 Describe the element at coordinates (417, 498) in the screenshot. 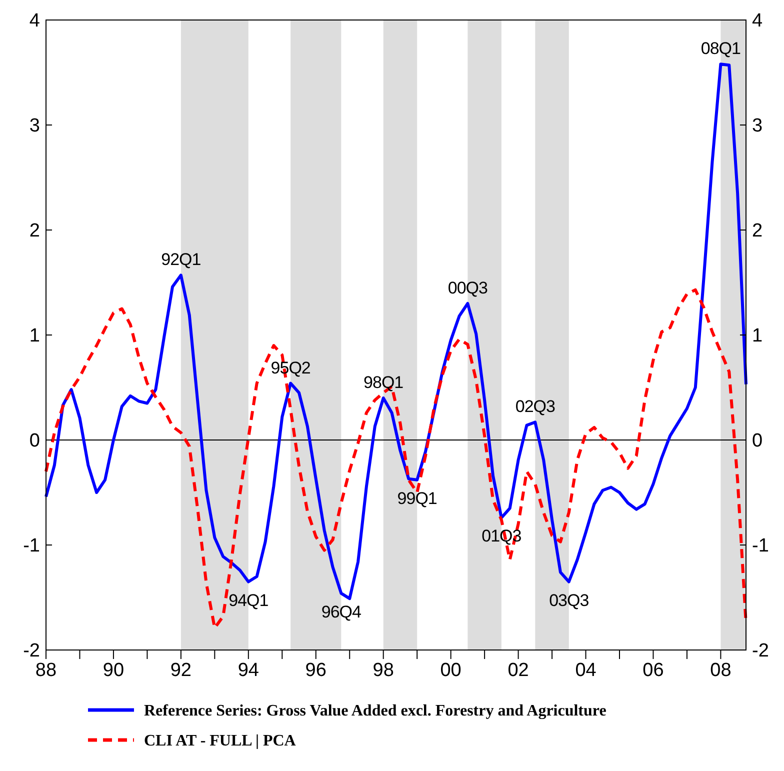

I see `annotation: 99Q1` at that location.